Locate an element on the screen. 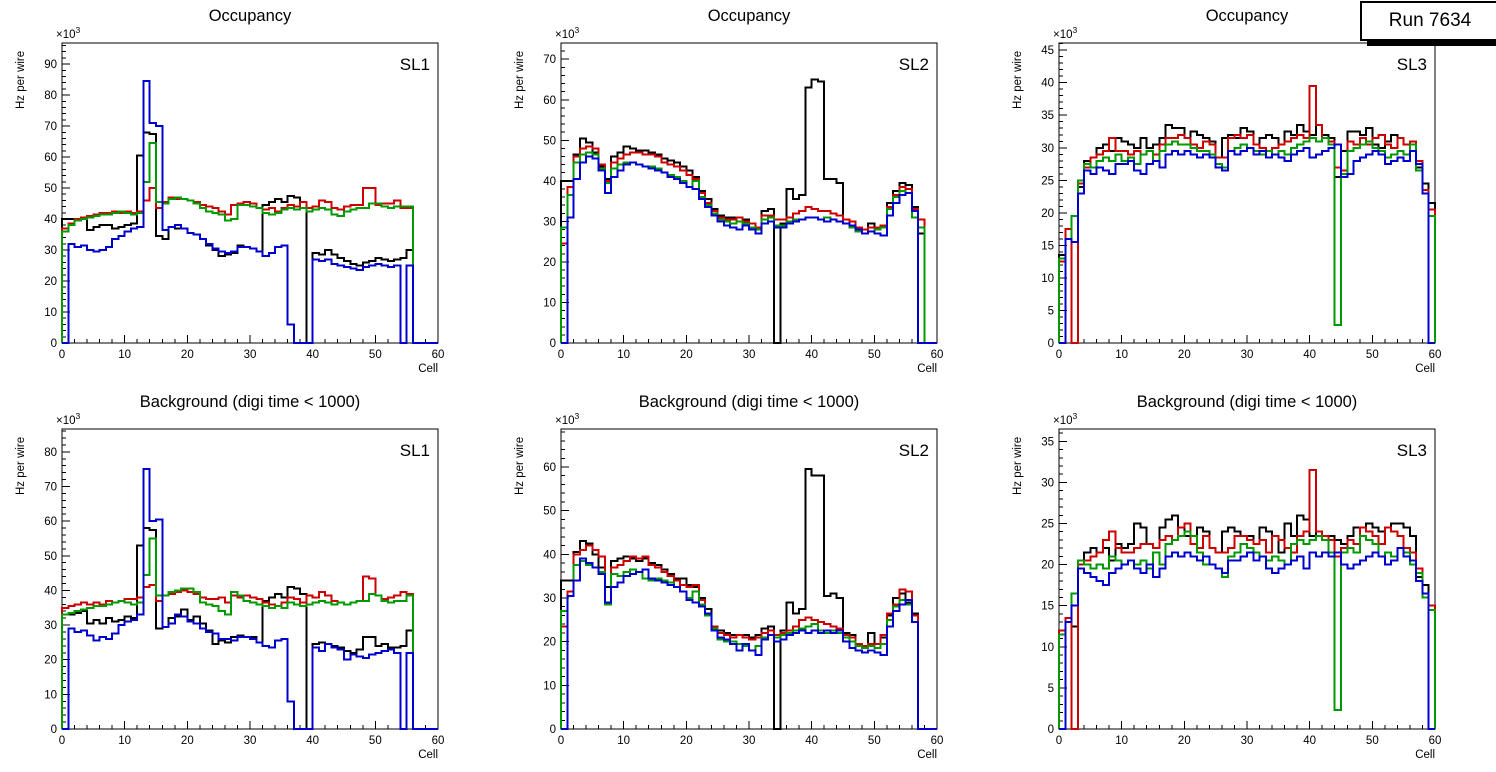  y-tick-label: 80 is located at coordinates (50, 96).